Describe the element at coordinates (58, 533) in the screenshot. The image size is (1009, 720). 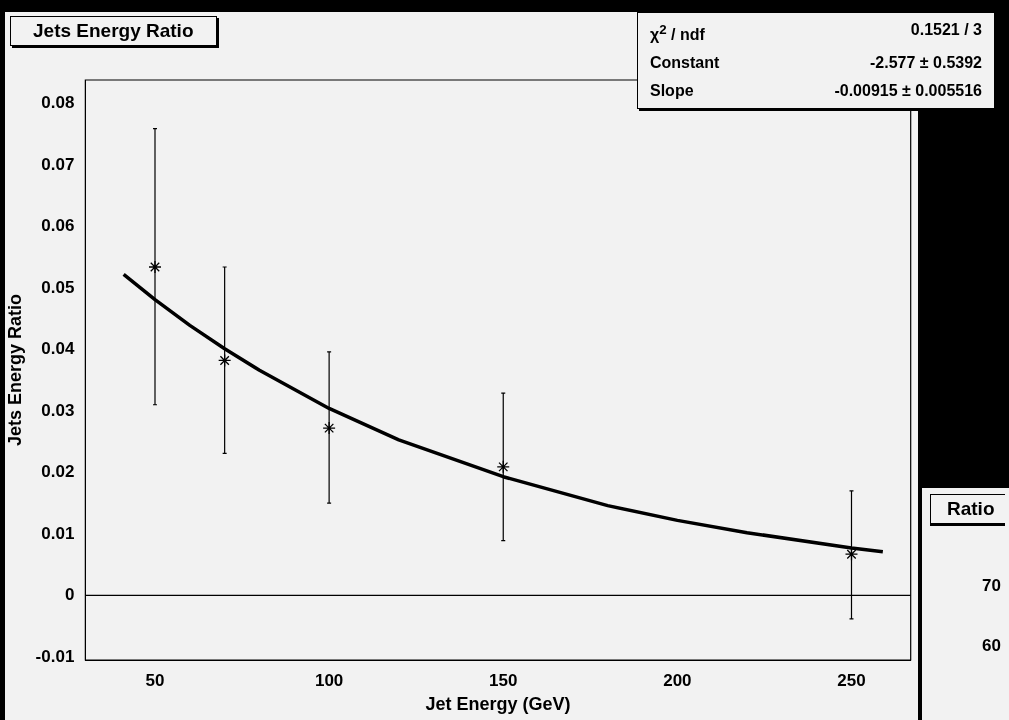
I see `y-tick-label: 0.01` at that location.